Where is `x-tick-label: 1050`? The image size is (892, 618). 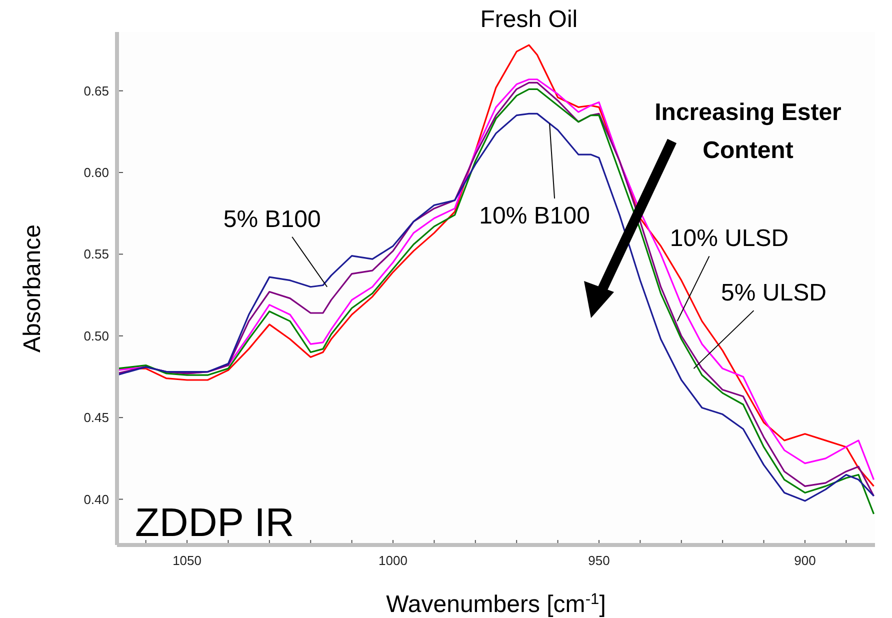
x-tick-label: 1050 is located at coordinates (187, 560).